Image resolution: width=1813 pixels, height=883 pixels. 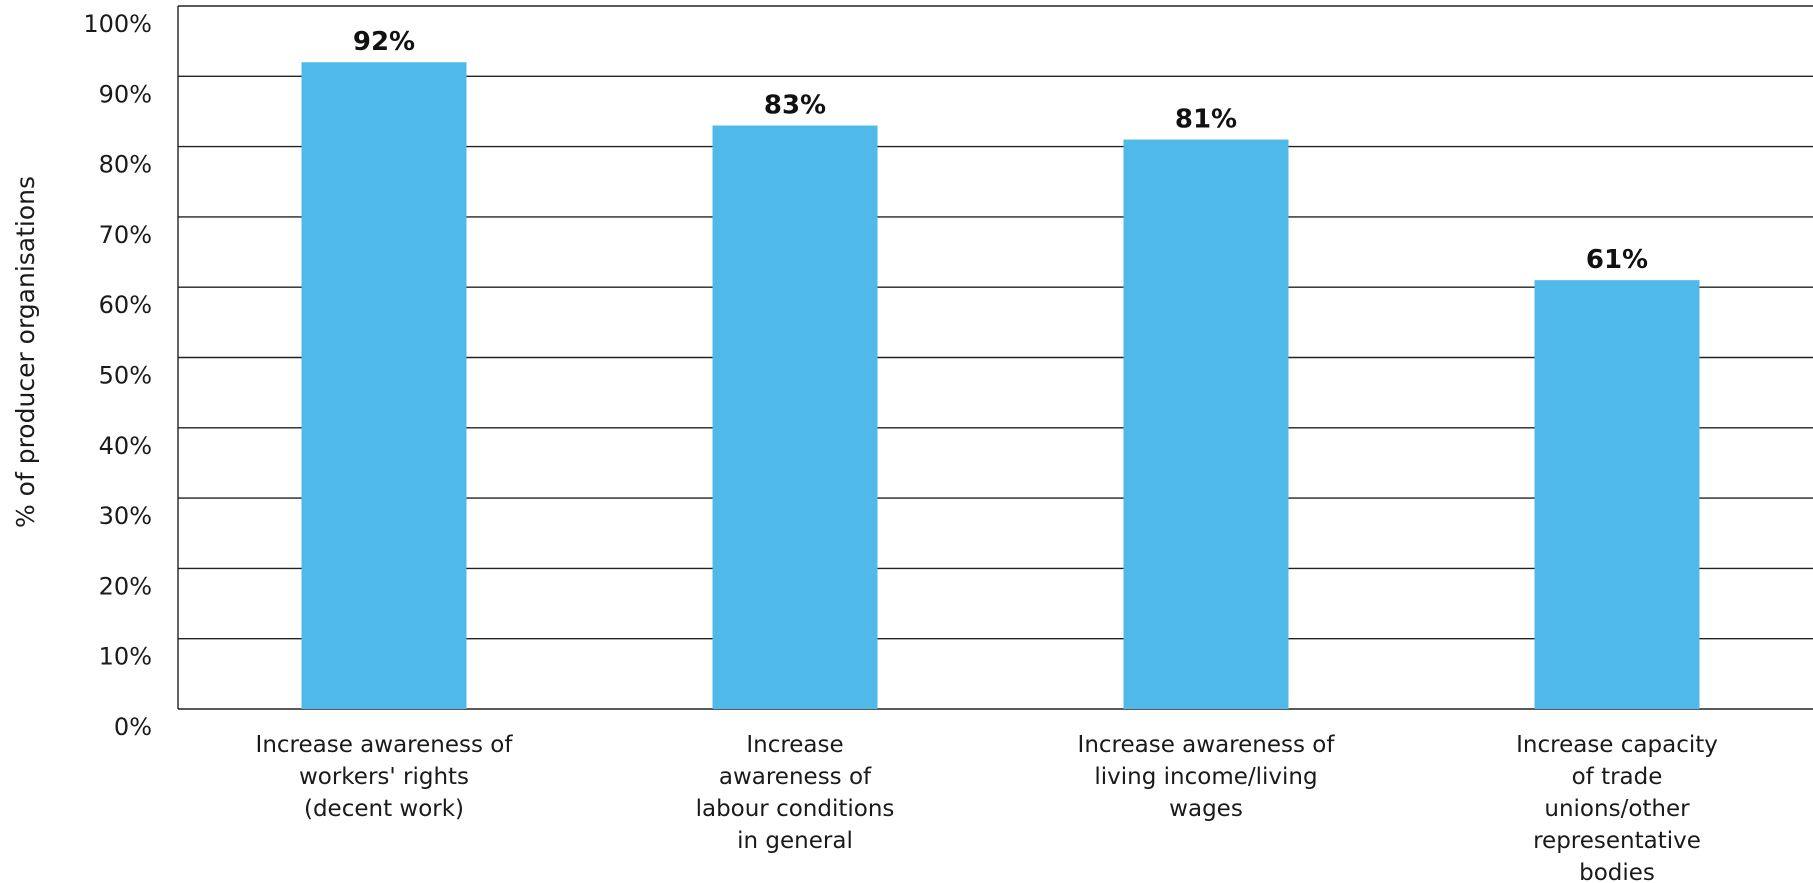 I want to click on category-label-line: awareness of, so click(x=795, y=777).